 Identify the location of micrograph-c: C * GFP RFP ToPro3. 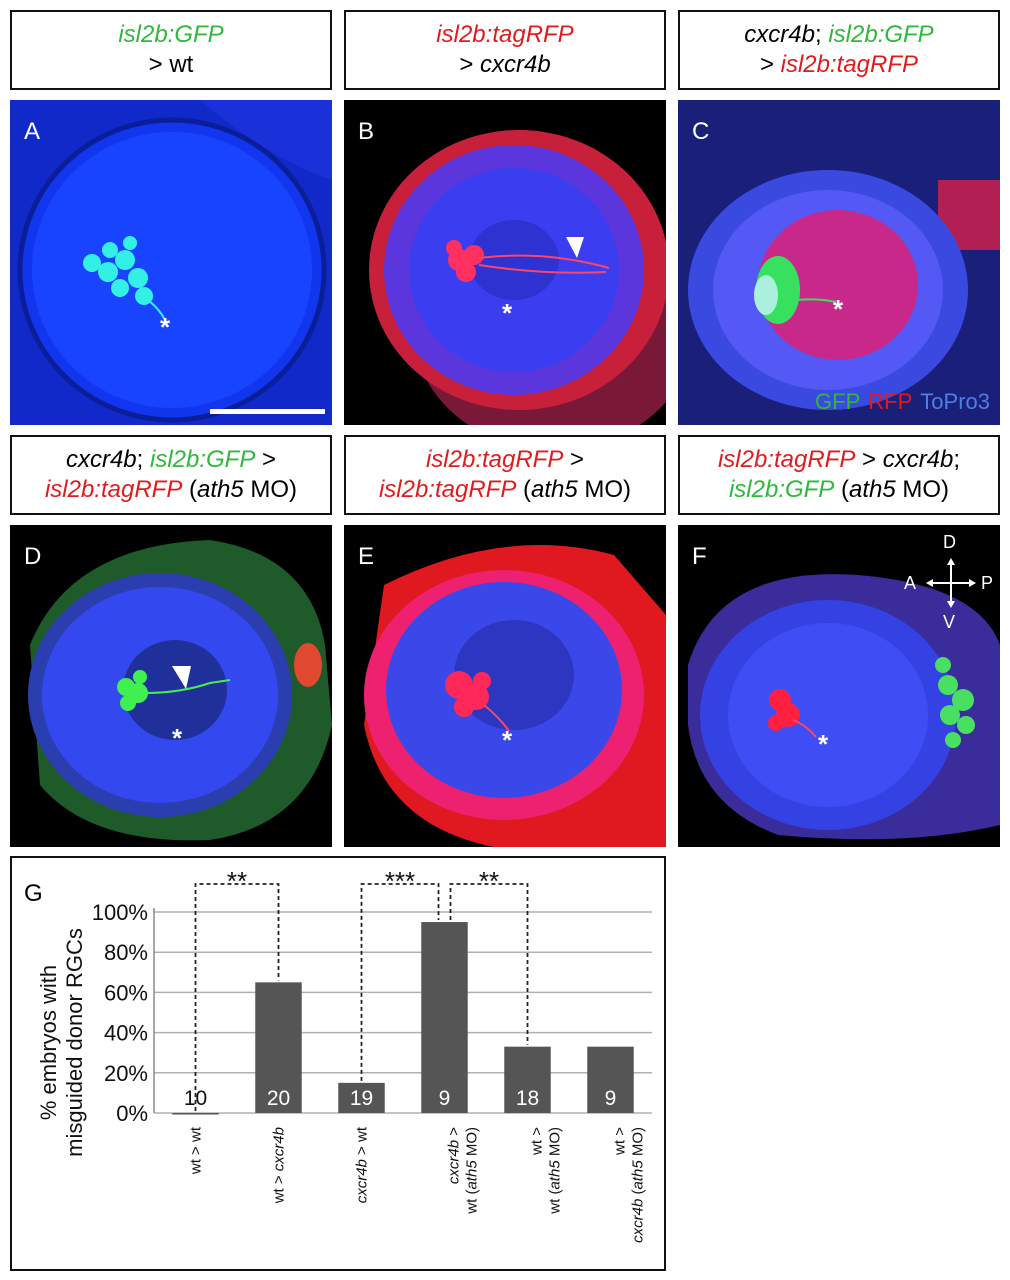
(839, 262).